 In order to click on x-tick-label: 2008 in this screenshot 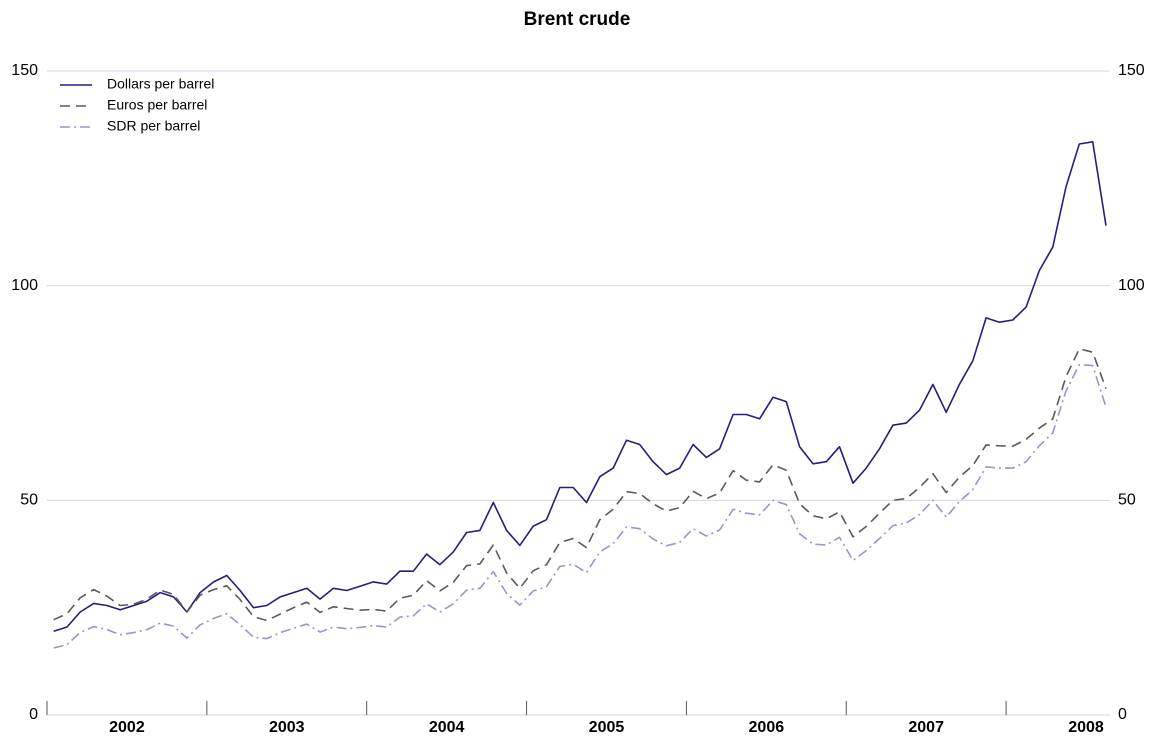, I will do `click(1086, 727)`.